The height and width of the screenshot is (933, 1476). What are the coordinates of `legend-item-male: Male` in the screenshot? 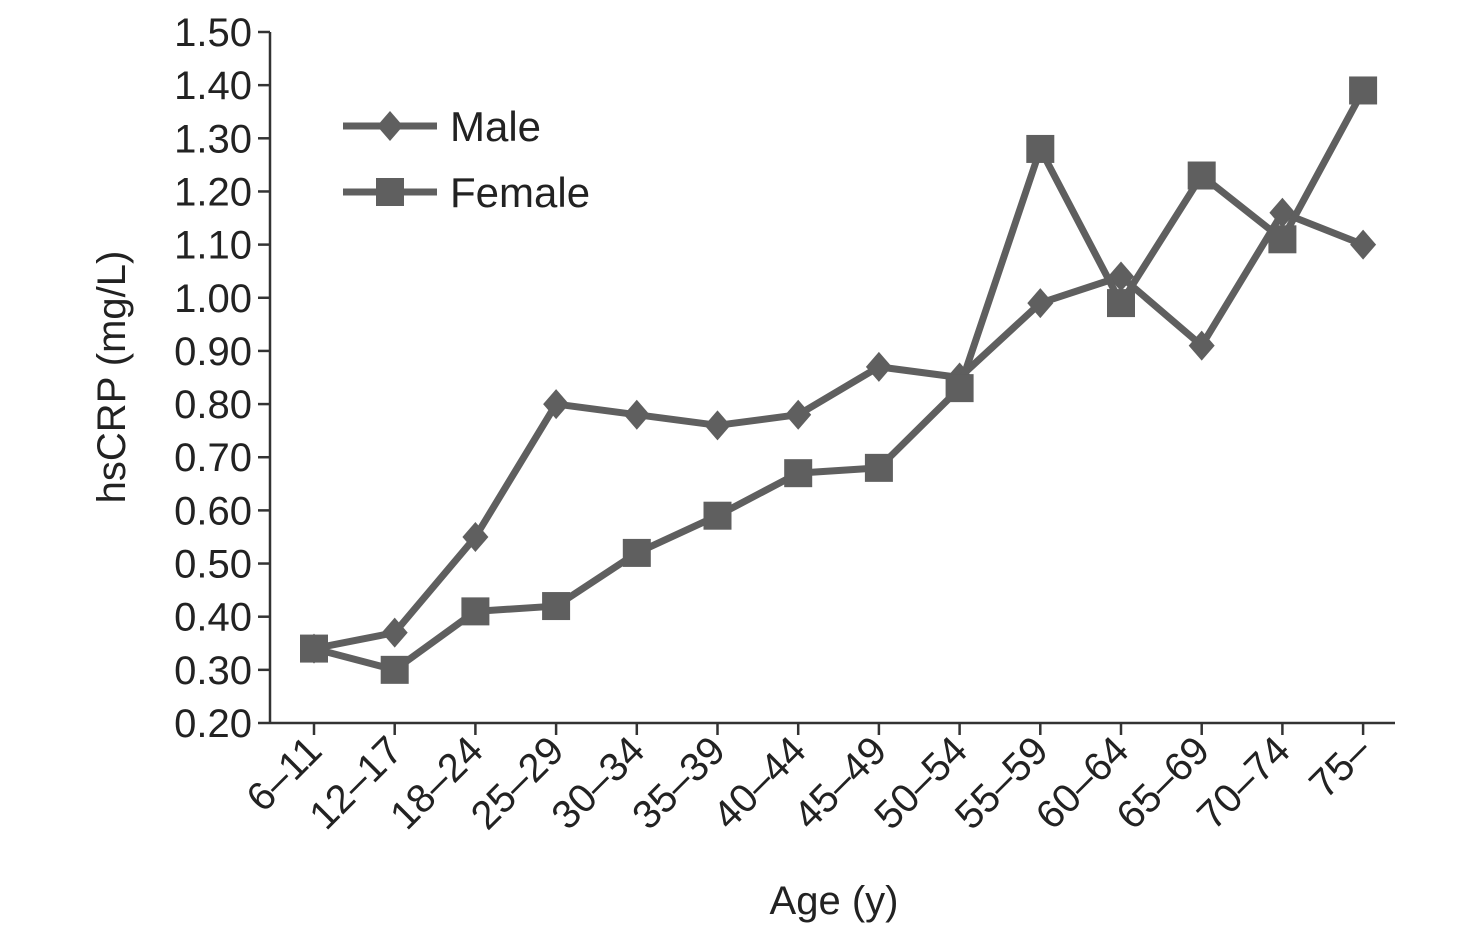 It's located at (442, 126).